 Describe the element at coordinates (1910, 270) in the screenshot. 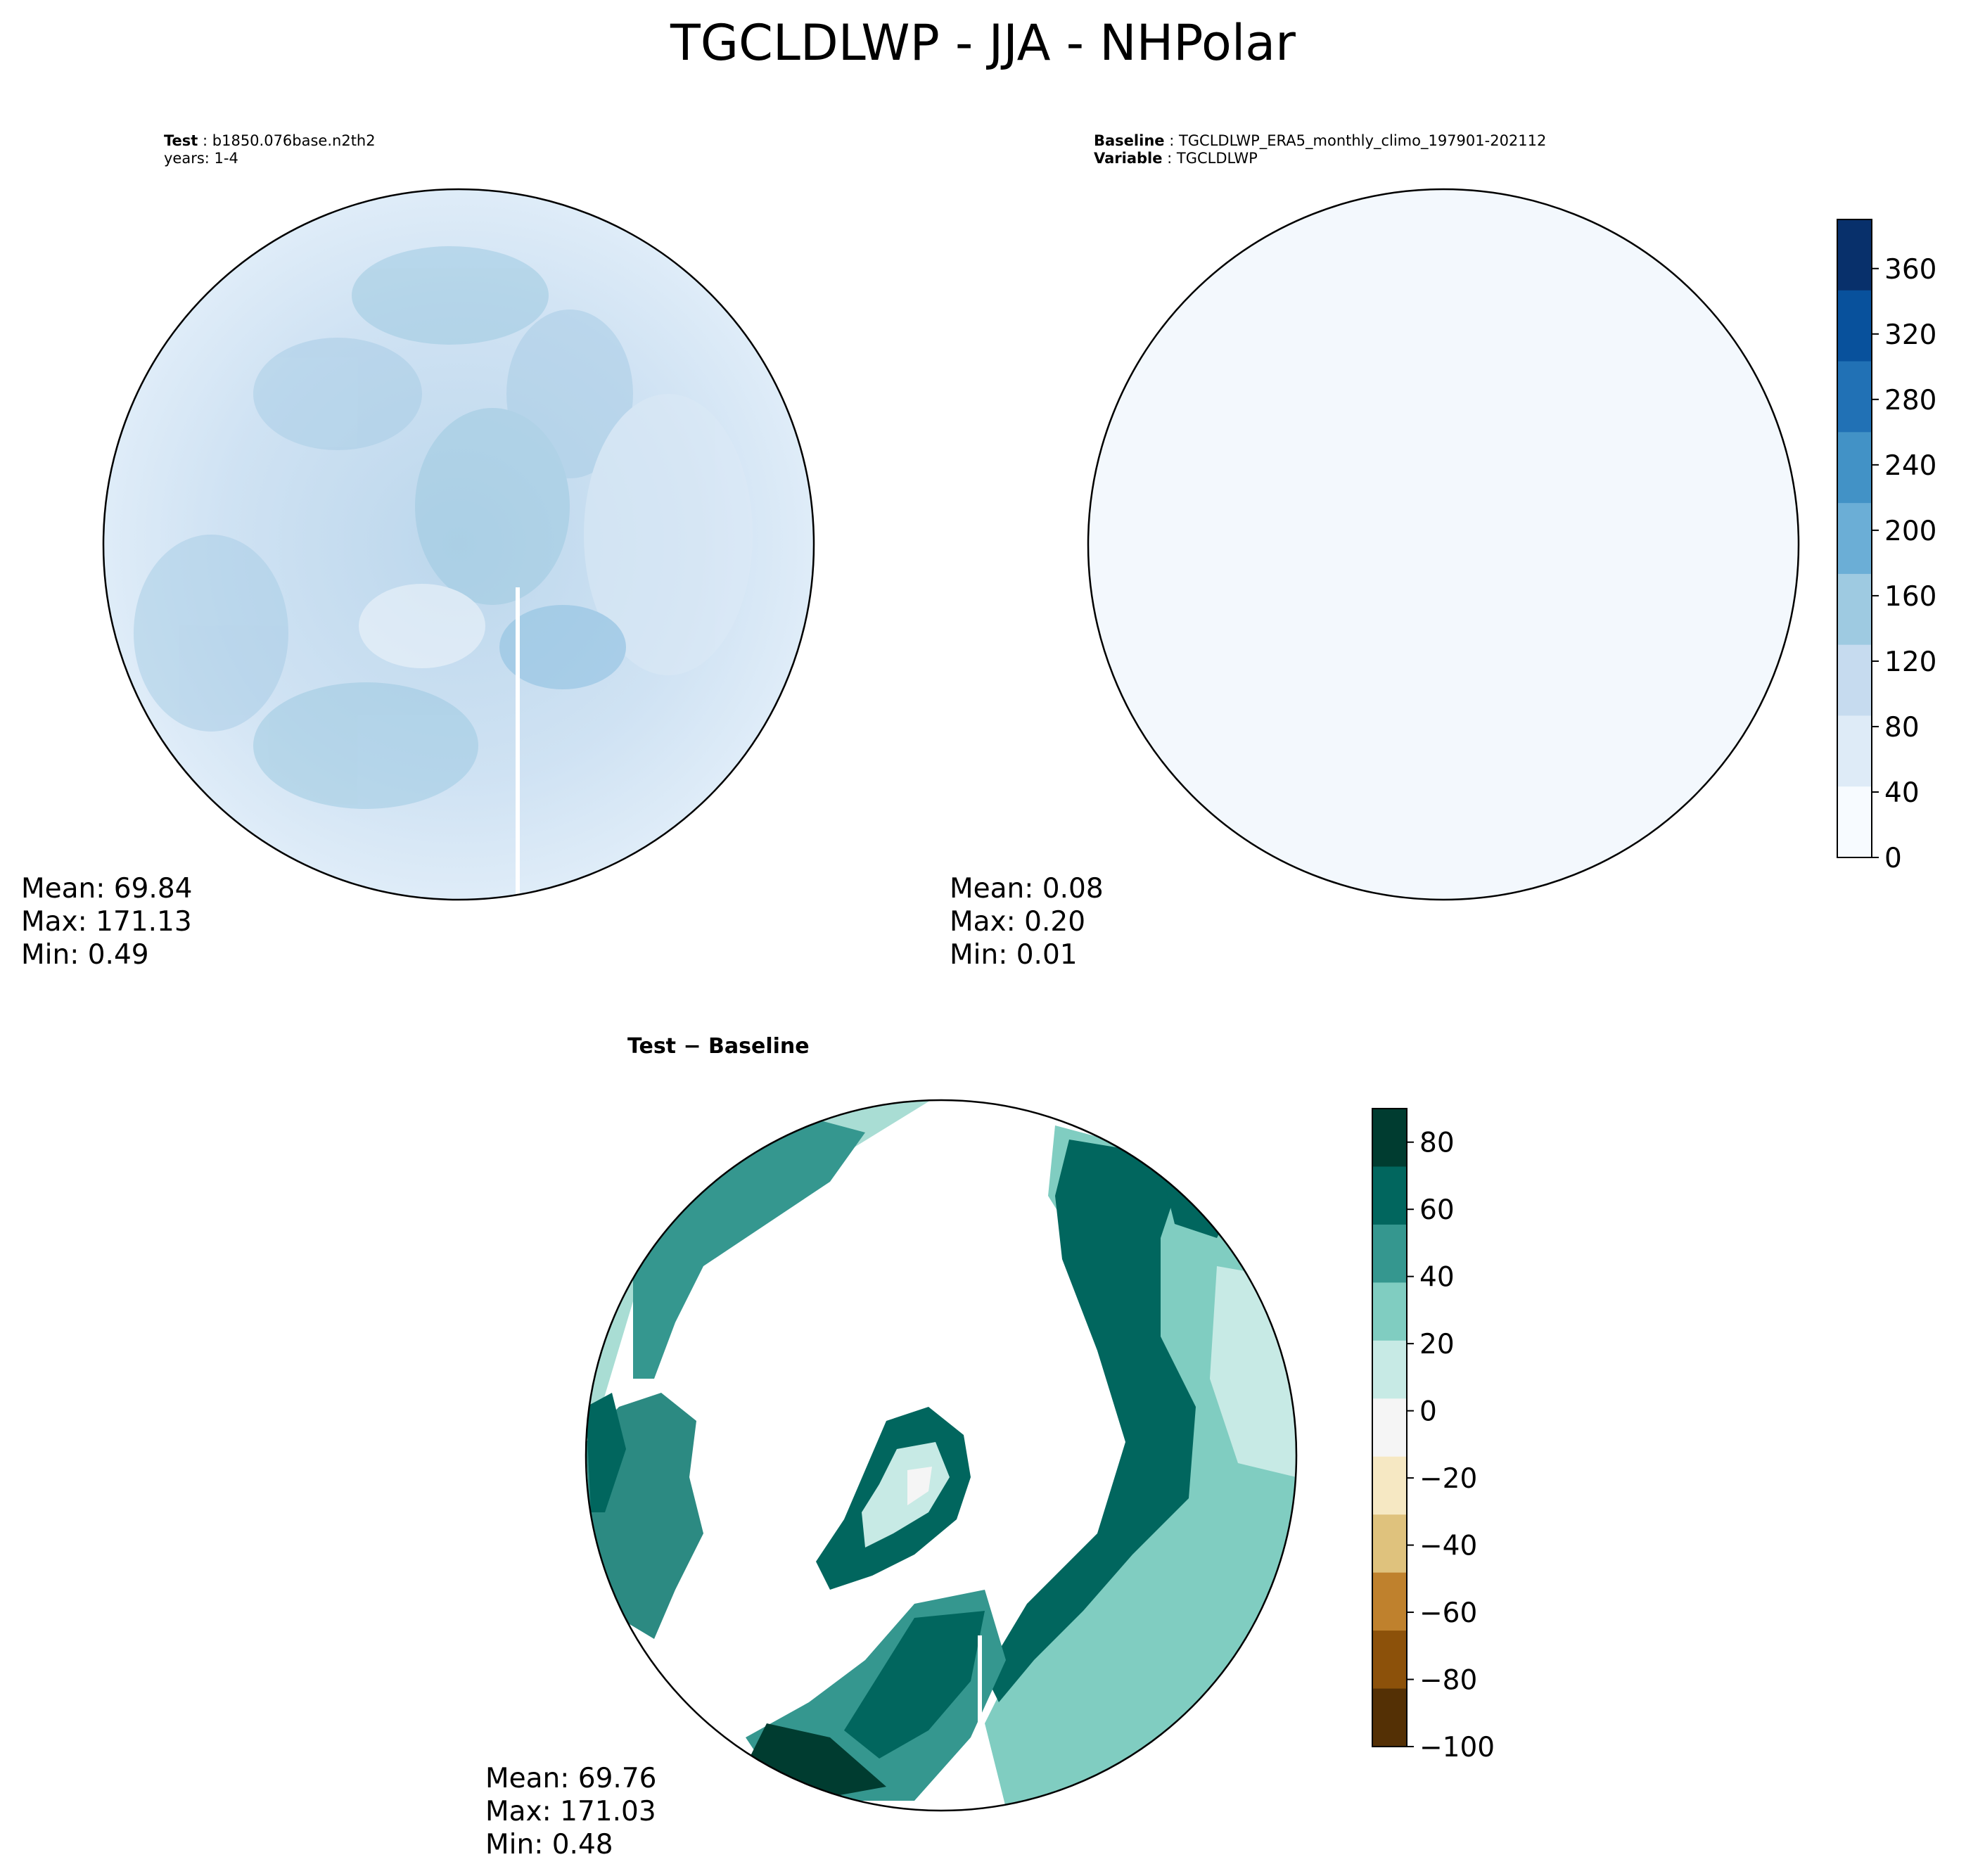

I see `colorbar-main-tick-label: 360` at that location.